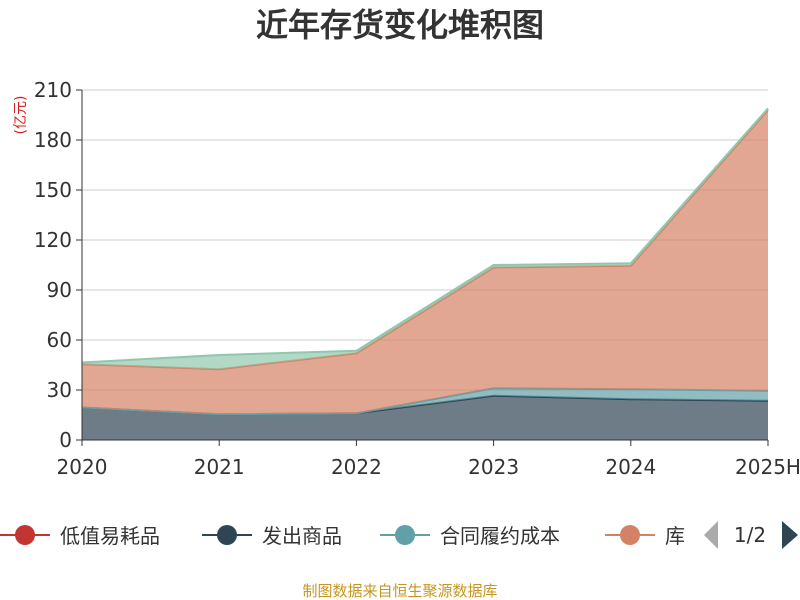 The width and height of the screenshot is (800, 600). What do you see at coordinates (59, 390) in the screenshot?
I see `y-tick-label: 30` at bounding box center [59, 390].